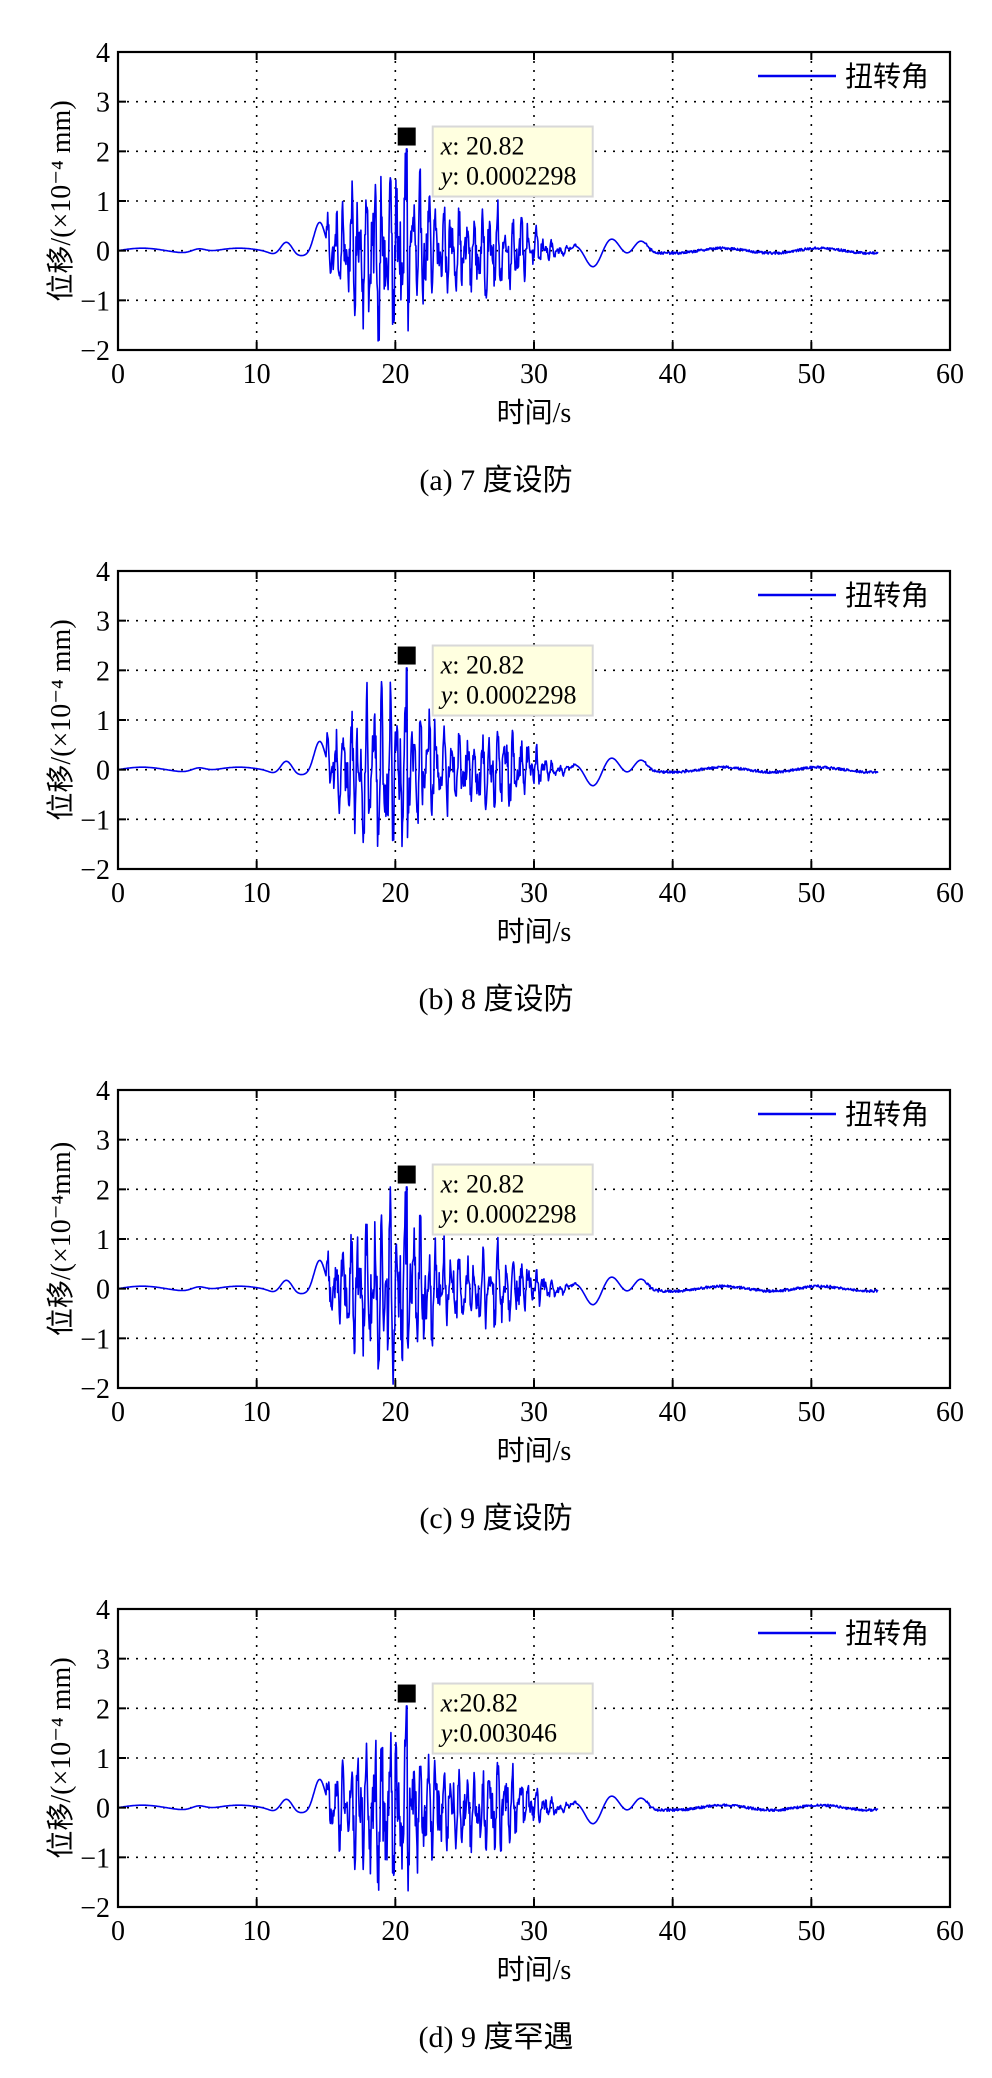 This screenshot has height=2078, width=992. Describe the element at coordinates (496, 999) in the screenshot. I see `caption-b: (b) 8 度设防` at that location.